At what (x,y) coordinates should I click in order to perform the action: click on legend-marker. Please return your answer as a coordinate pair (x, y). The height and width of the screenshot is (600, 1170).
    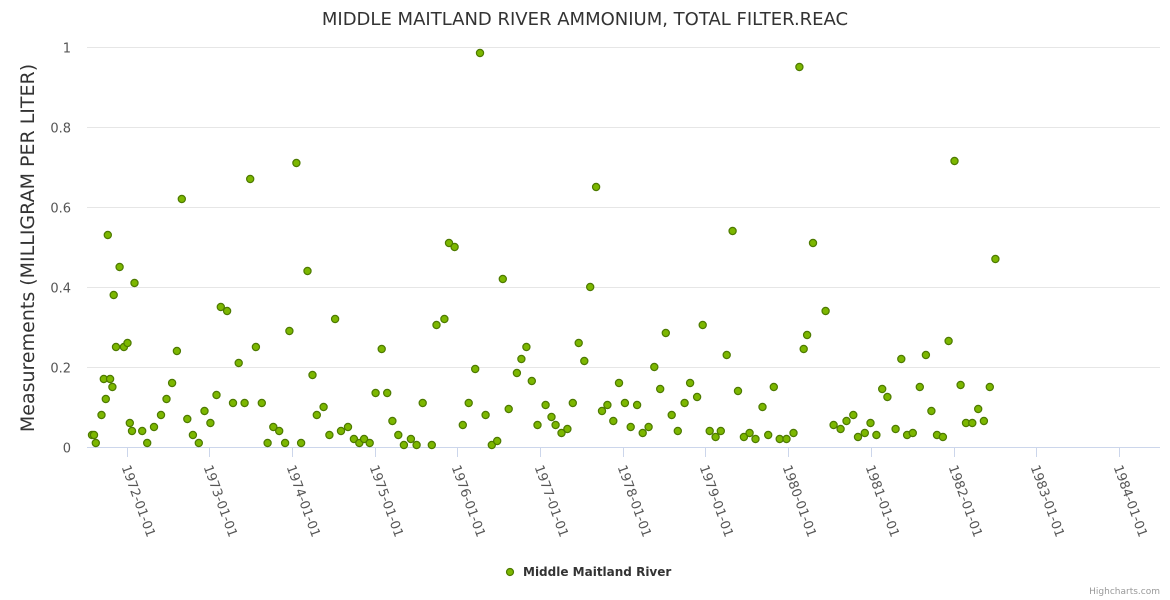
    Looking at the image, I should click on (510, 572).